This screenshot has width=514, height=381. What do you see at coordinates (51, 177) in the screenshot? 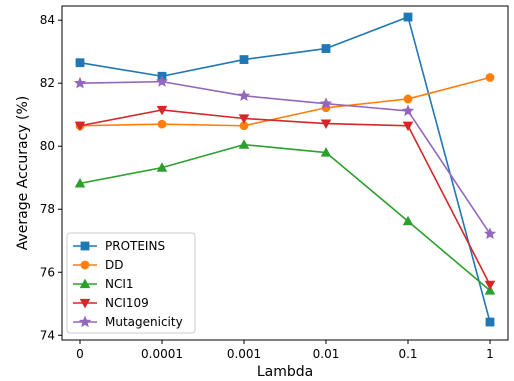
I see `y-axis: 74 76 78 80 82 84` at bounding box center [51, 177].